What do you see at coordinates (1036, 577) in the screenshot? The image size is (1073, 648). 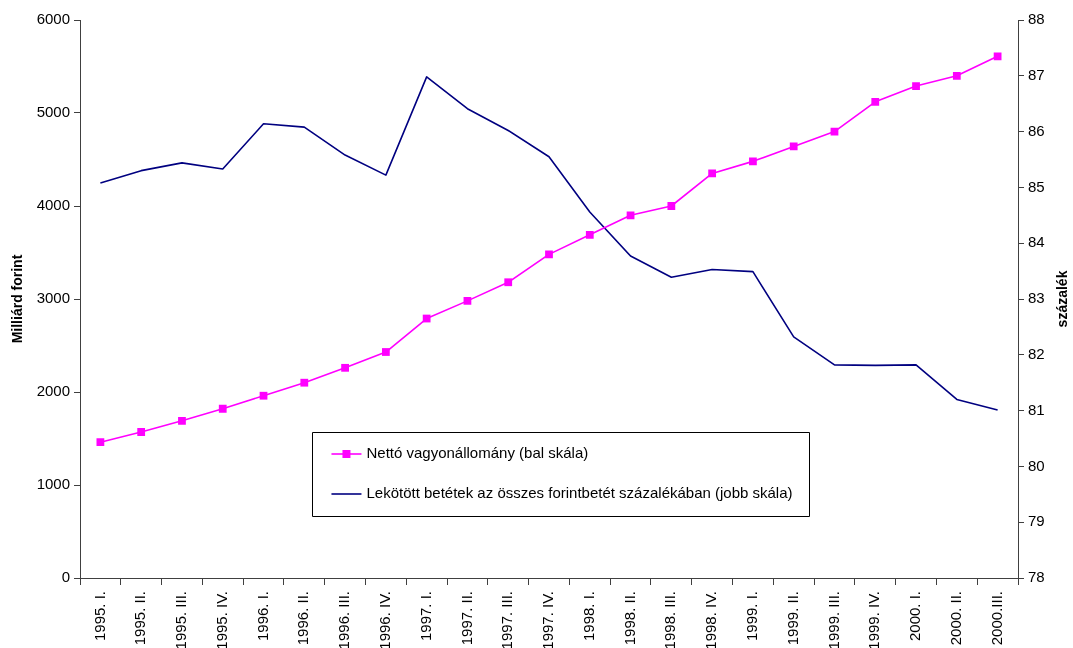 I see `y2-tick-label: 78` at bounding box center [1036, 577].